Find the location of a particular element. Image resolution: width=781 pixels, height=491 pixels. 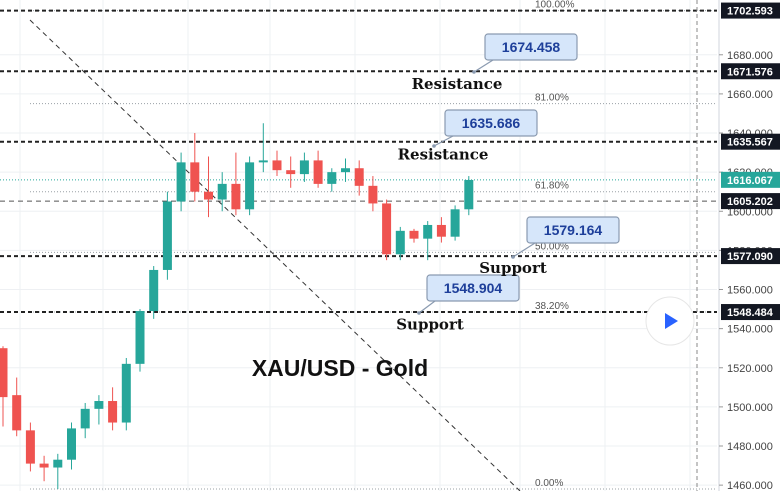

callout-value: 1548.904 is located at coordinates (473, 288).